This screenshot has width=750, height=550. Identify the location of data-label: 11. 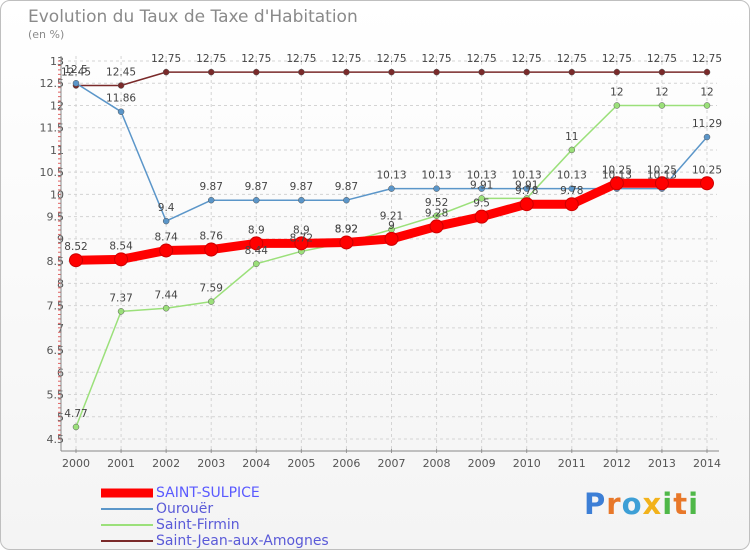
(571, 137).